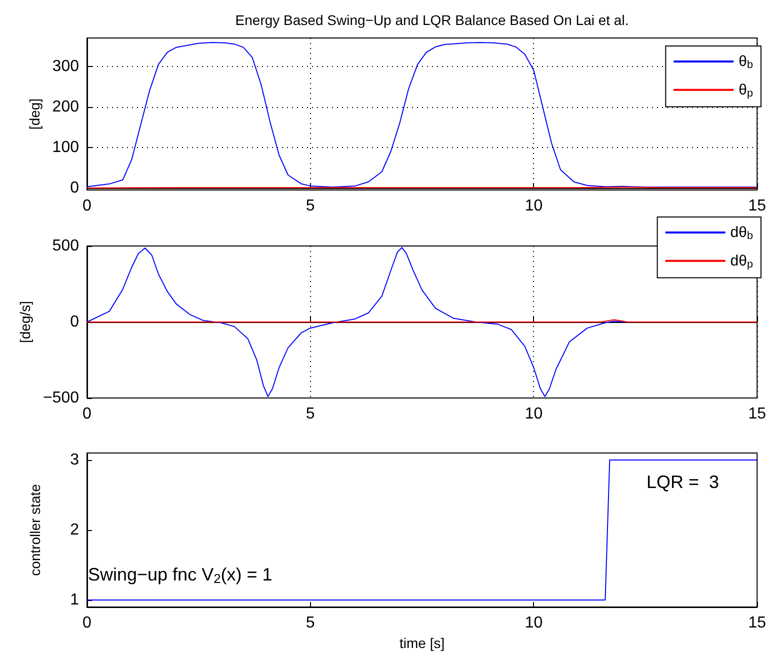 The height and width of the screenshot is (659, 769). Describe the element at coordinates (683, 482) in the screenshot. I see `annotation: LQR = 3` at that location.